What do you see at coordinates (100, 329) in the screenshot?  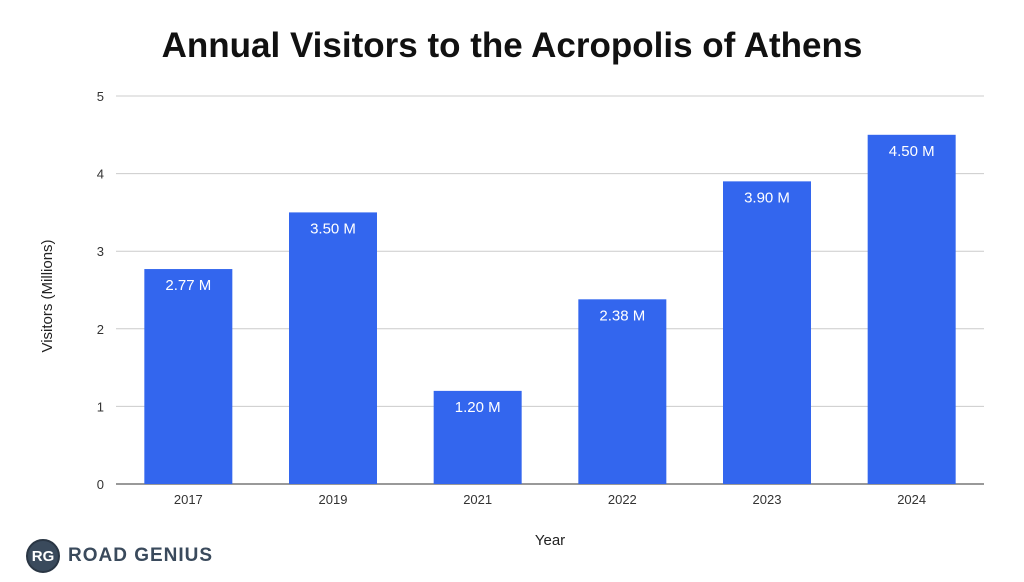 I see `y-tick-label: 2` at bounding box center [100, 329].